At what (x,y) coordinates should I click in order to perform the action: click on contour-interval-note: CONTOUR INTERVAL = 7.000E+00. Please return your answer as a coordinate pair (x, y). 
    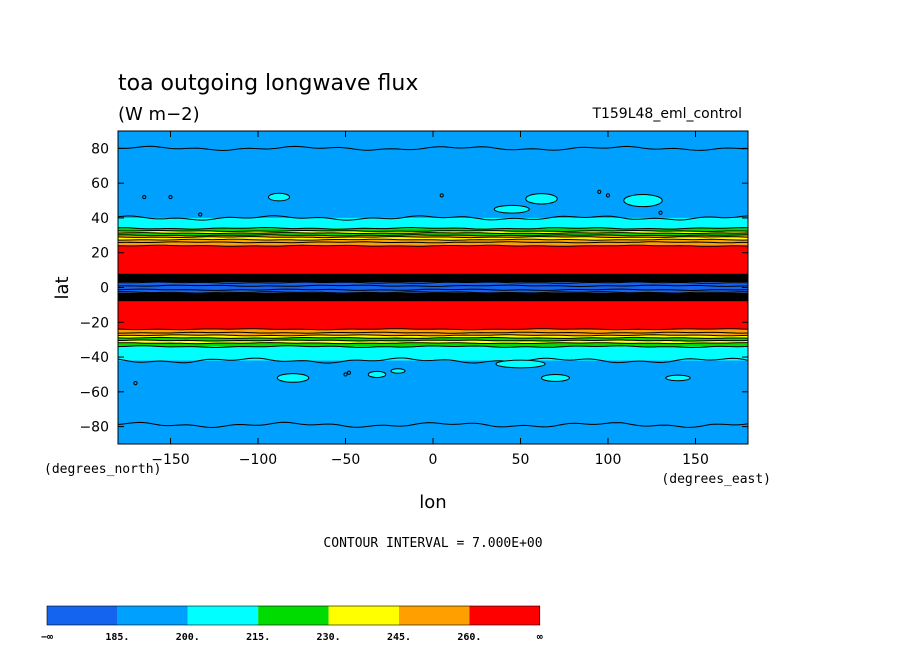
    Looking at the image, I should click on (432, 543).